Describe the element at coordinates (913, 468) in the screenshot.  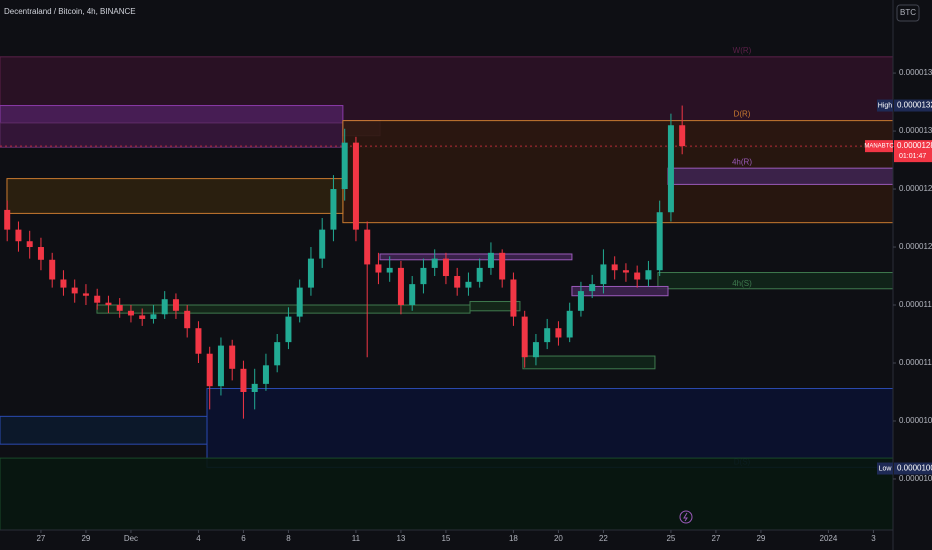
I see `low-tag-box` at that location.